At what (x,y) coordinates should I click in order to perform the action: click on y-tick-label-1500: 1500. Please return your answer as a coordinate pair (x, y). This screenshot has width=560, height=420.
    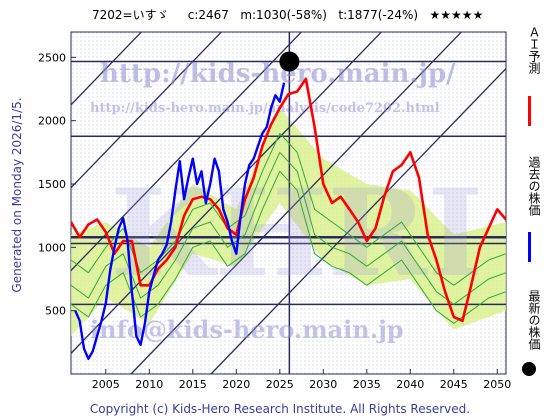
    Looking at the image, I should click on (52, 184).